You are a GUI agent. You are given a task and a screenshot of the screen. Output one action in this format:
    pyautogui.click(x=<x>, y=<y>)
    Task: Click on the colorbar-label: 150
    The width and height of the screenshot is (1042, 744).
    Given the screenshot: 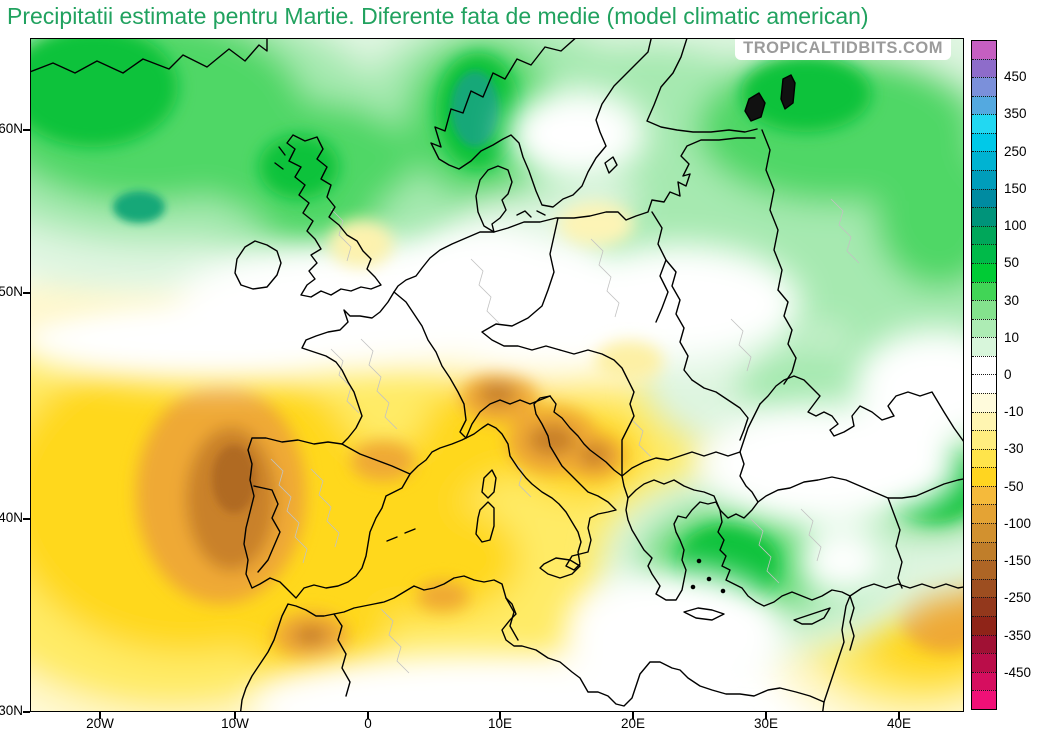 What is the action you would take?
    pyautogui.click(x=1015, y=188)
    